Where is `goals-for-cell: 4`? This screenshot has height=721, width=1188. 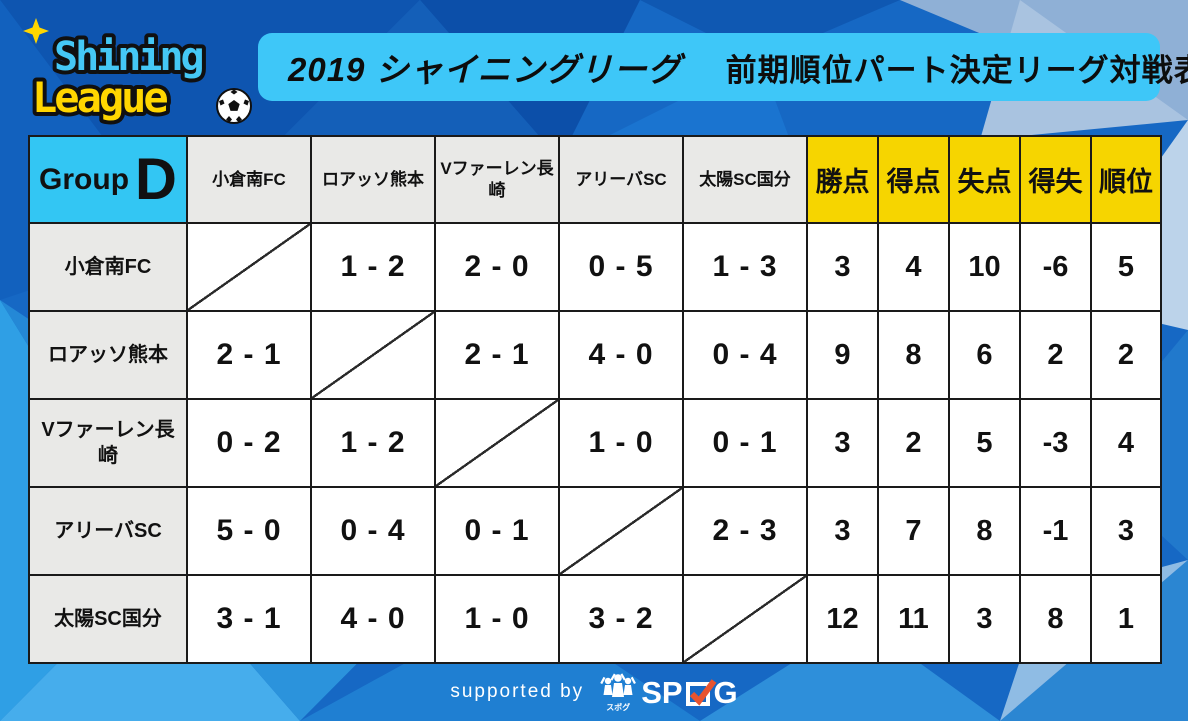
goals-for-cell: 4 is located at coordinates (913, 267).